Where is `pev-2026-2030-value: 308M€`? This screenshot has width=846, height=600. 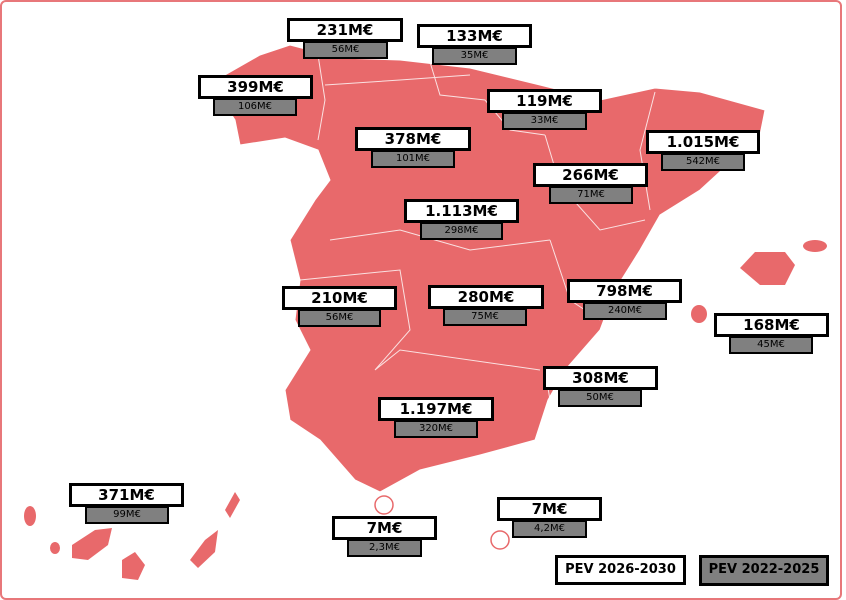
pev-2026-2030-value: 308M€ is located at coordinates (600, 378).